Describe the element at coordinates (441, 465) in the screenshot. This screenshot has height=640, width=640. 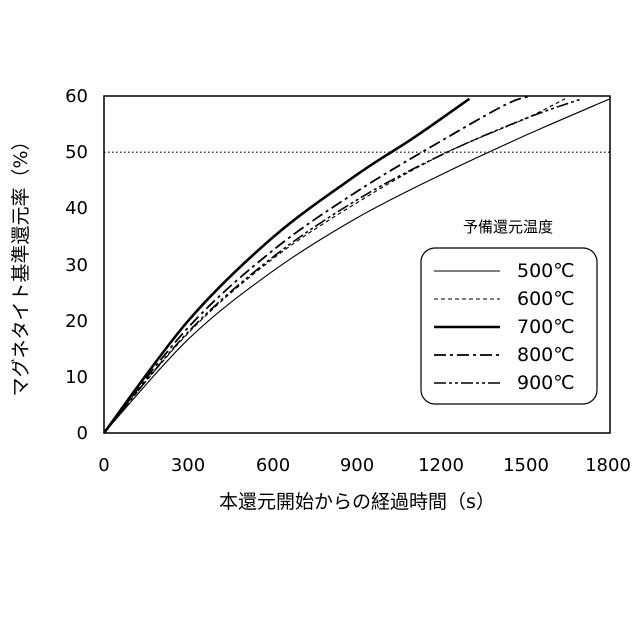
I see `x-tick-label: 1200` at that location.